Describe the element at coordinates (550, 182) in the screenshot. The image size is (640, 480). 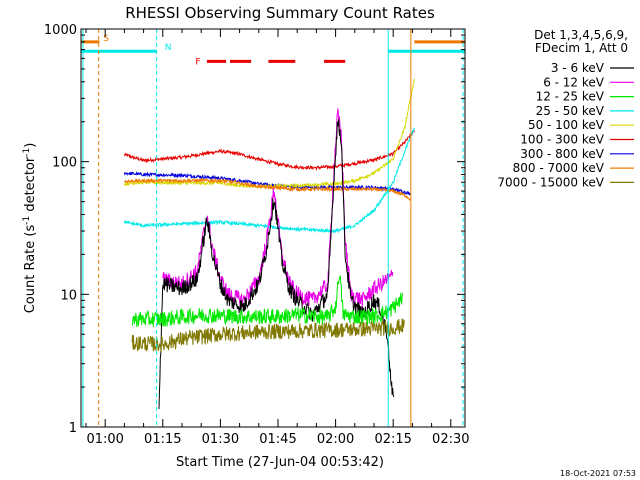
I see `legend-entry-label: 7000 - 15000 keV` at that location.